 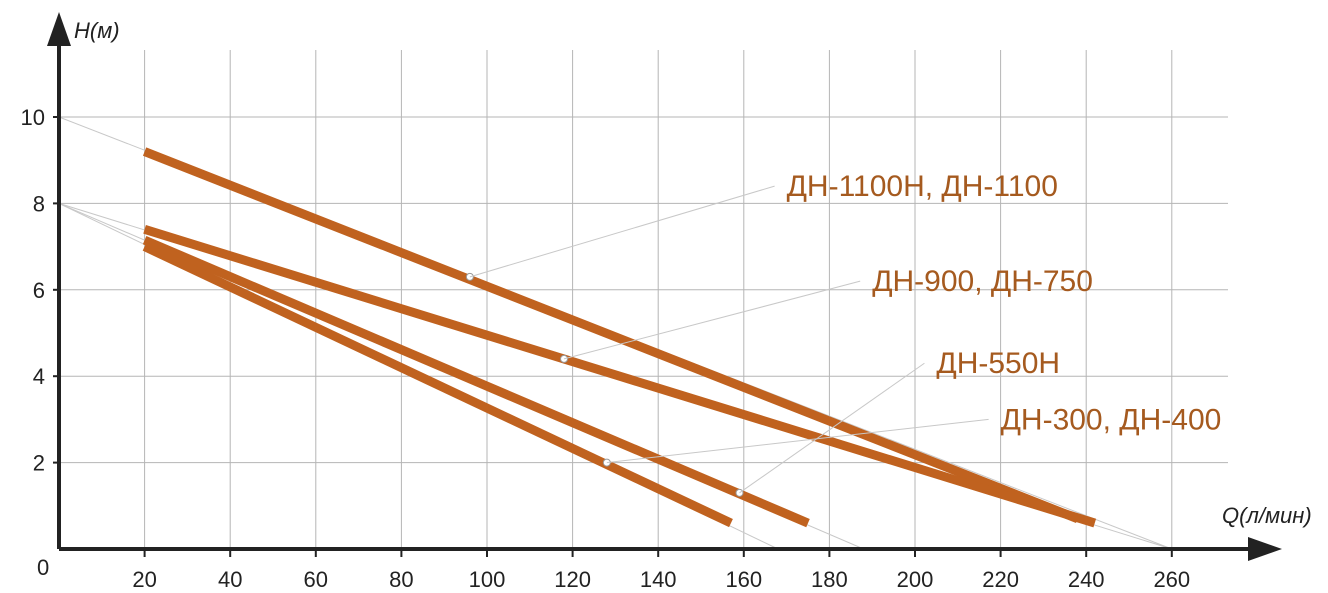 What do you see at coordinates (39, 203) in the screenshot?
I see `y-tick-label: 8` at bounding box center [39, 203].